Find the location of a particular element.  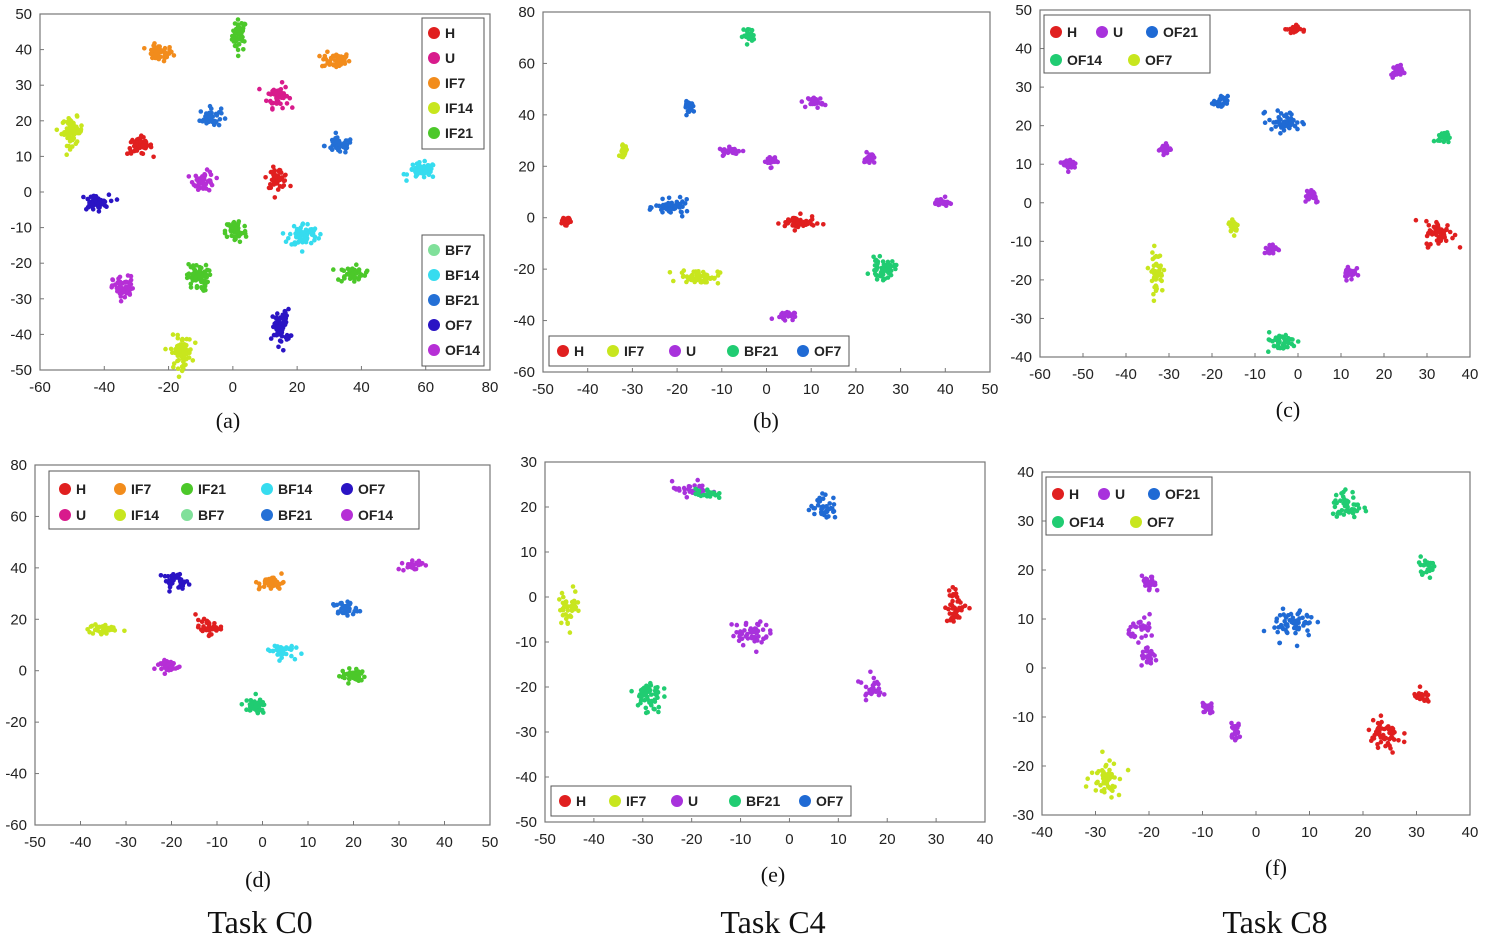

x-tick-label: 10 is located at coordinates (838, 839).